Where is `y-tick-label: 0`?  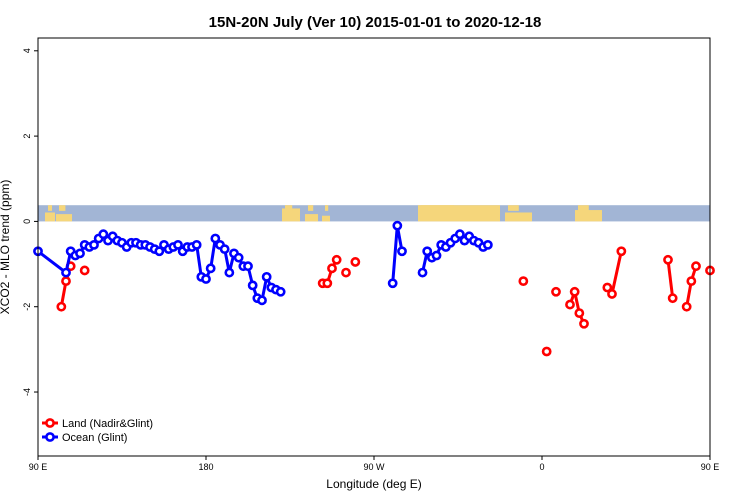 y-tick-label: 0 is located at coordinates (27, 221).